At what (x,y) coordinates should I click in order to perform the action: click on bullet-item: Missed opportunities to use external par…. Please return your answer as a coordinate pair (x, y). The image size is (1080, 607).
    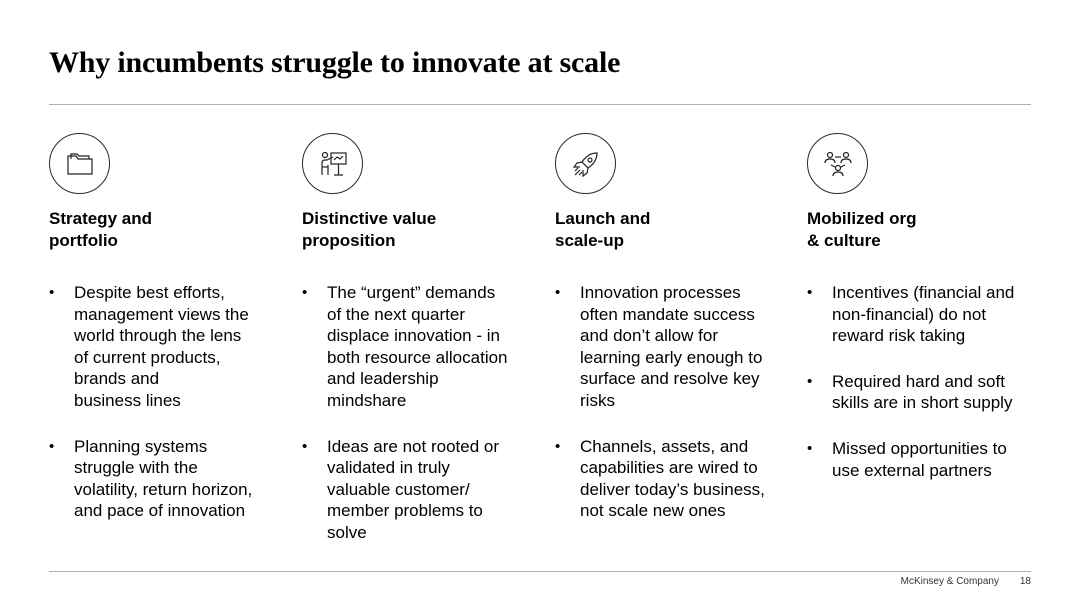
    Looking at the image, I should click on (922, 459).